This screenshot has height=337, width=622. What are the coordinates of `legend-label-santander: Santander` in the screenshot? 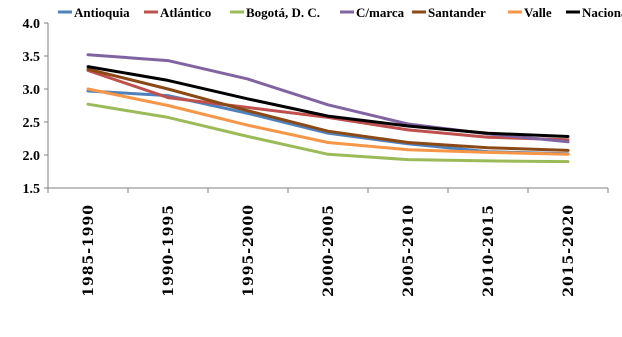 It's located at (457, 12).